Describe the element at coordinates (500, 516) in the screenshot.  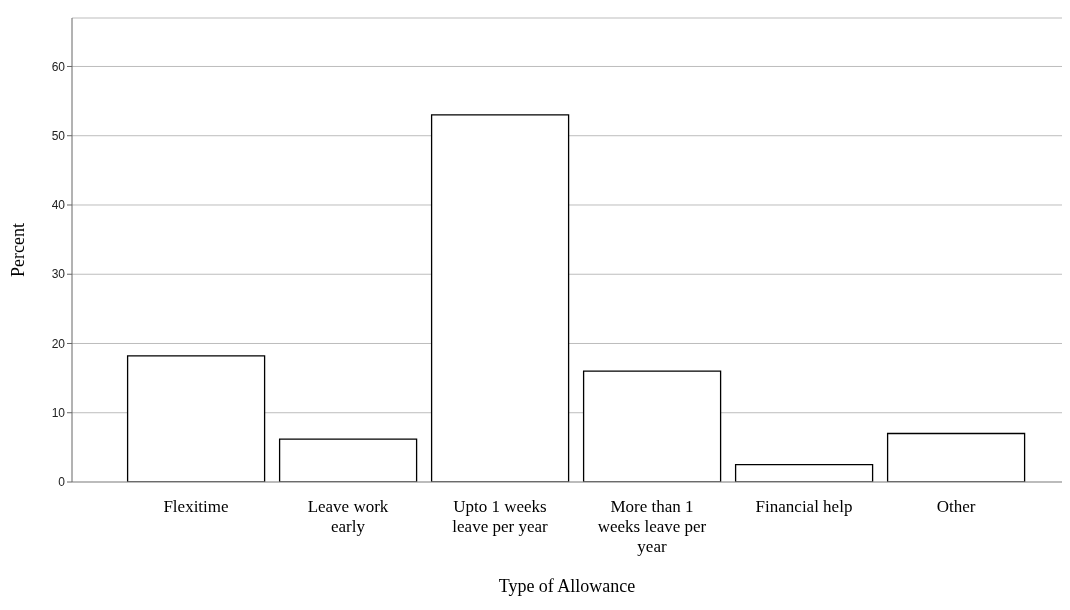
I see `x-tick-label: Upto 1 weeks leave per year` at that location.